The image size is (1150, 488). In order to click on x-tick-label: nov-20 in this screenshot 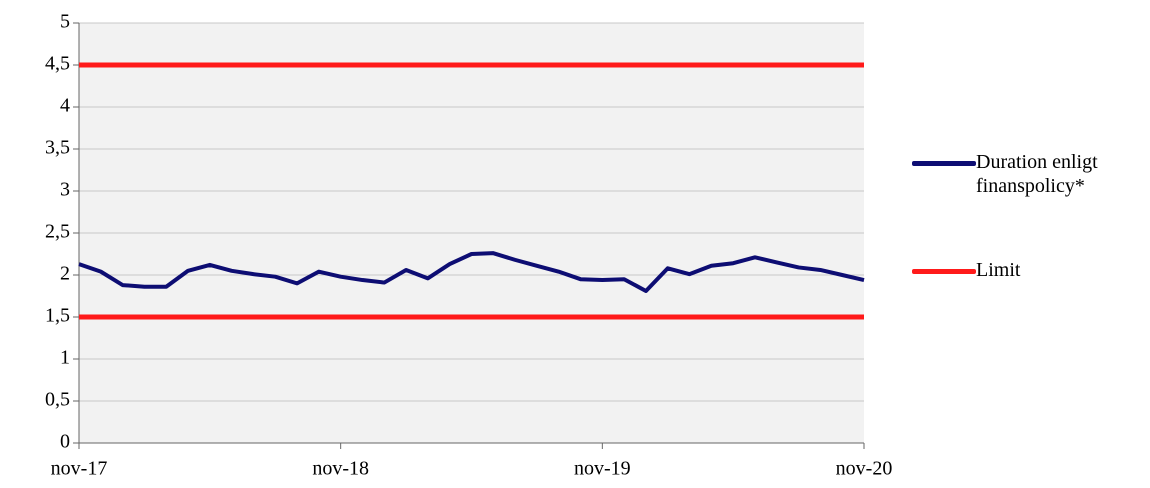, I will do `click(864, 469)`.